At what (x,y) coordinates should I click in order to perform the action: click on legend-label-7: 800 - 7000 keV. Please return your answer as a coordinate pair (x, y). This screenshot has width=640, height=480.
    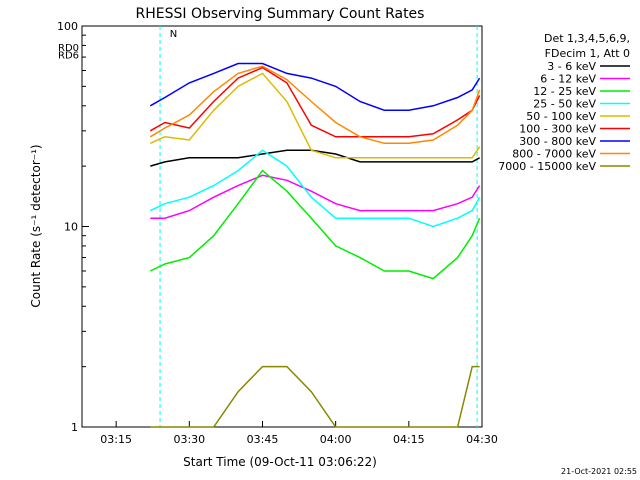
    Looking at the image, I should click on (554, 154).